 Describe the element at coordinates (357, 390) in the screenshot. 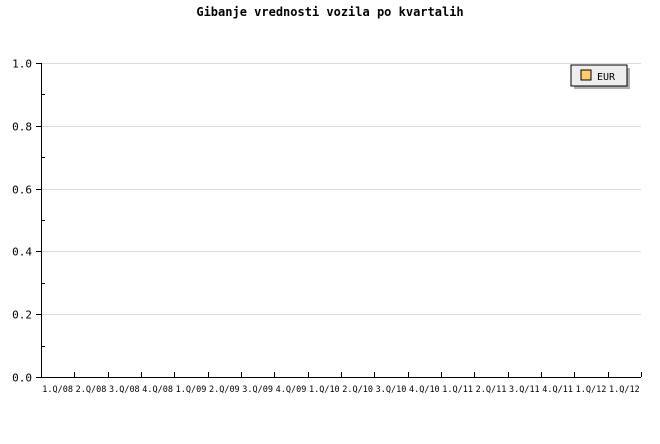

I see `x-tick-label: 2.Q/10` at that location.